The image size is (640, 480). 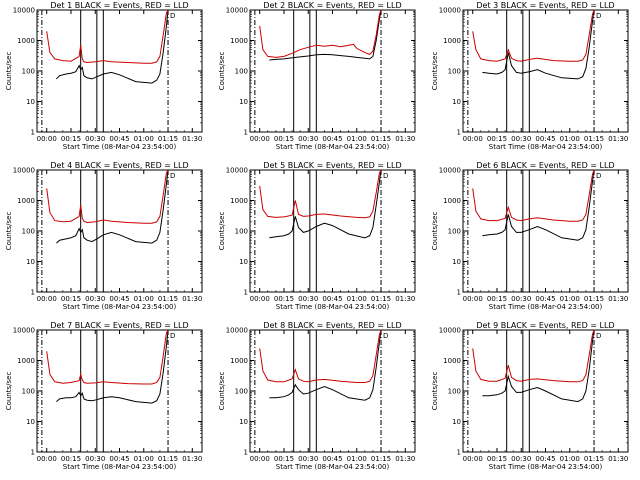 What do you see at coordinates (332, 165) in the screenshot?
I see `panel-title: Det 5 BLACK = Events, RED = LLD` at bounding box center [332, 165].